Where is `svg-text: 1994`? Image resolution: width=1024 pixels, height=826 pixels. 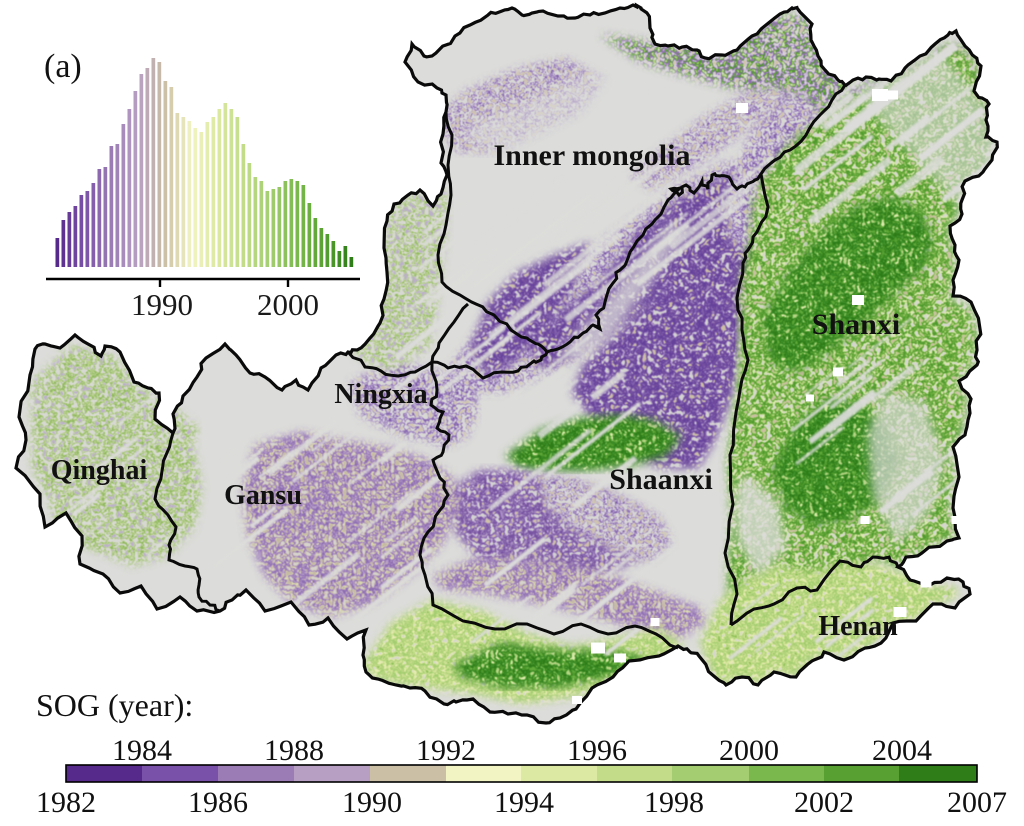
svg-text: 1994 is located at coordinates (524, 802).